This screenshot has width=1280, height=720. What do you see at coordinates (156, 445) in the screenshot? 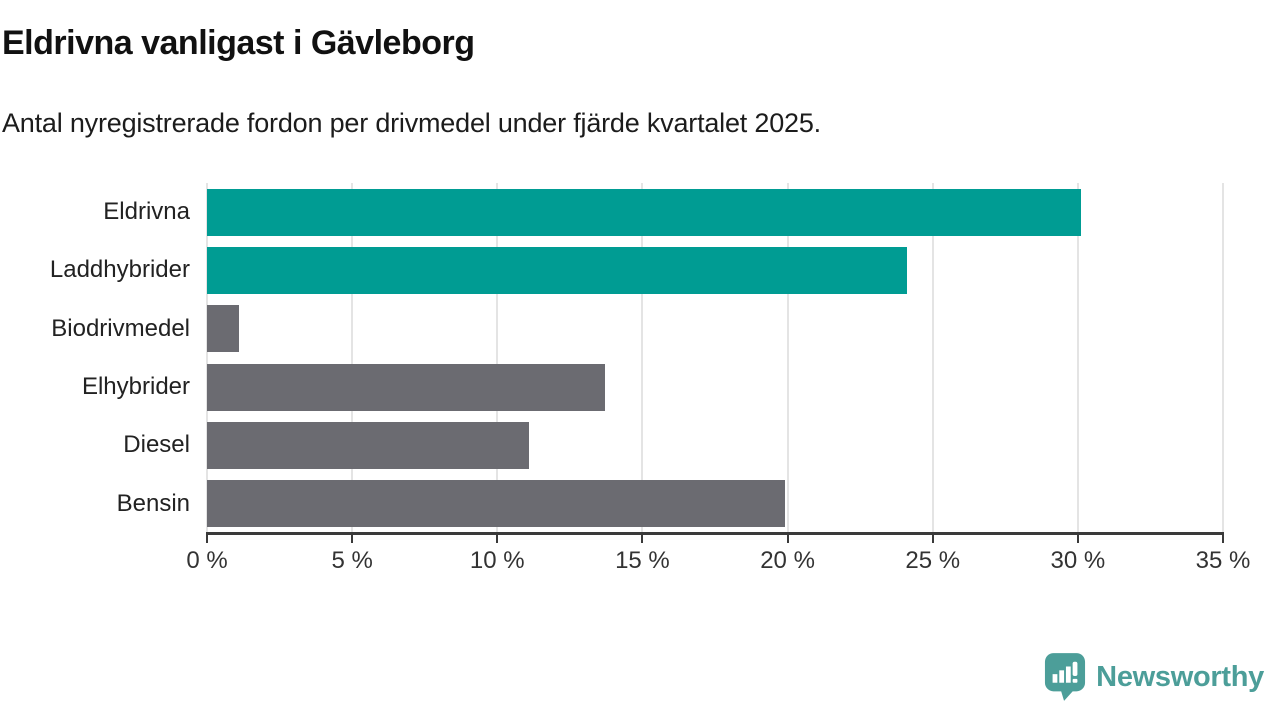
I see `y-label-diesel: Diesel` at bounding box center [156, 445].